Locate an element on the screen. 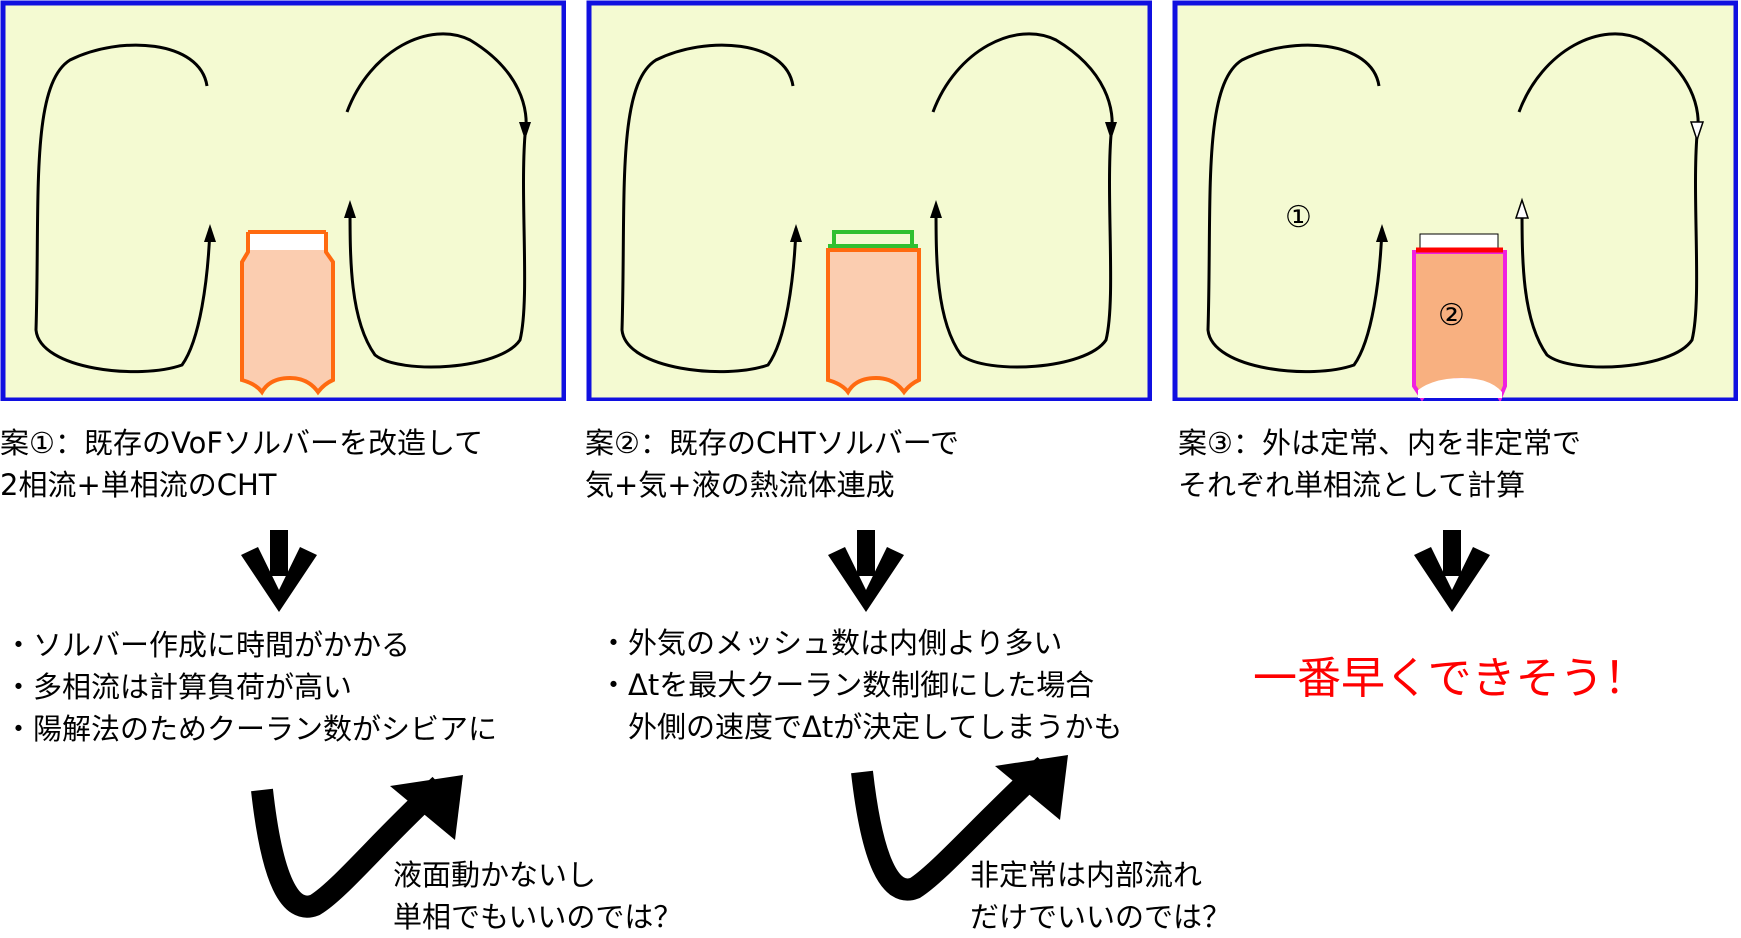 The width and height of the screenshot is (1741, 938). bullet-plan-1-item-2: ・多相流は計算負荷が高い is located at coordinates (178, 687).